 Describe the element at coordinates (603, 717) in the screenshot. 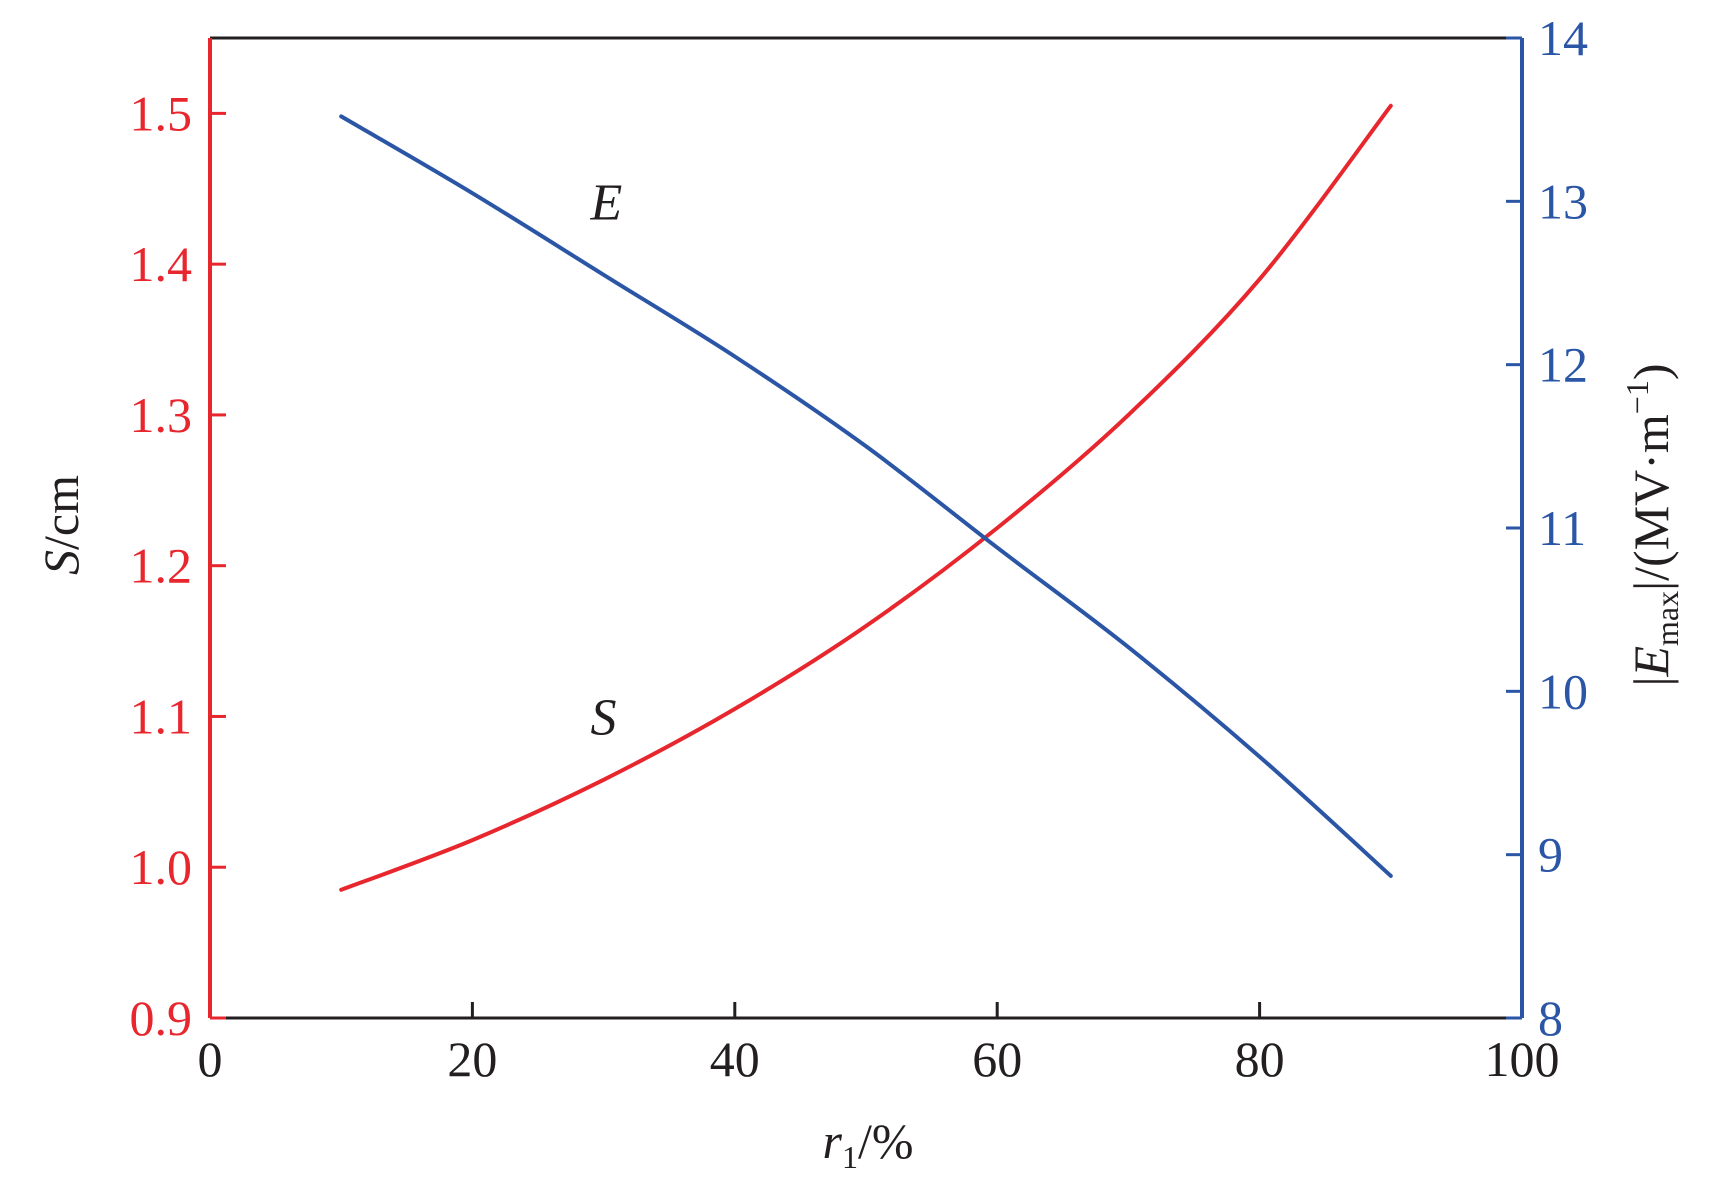

I see `curve-label-s: S` at that location.